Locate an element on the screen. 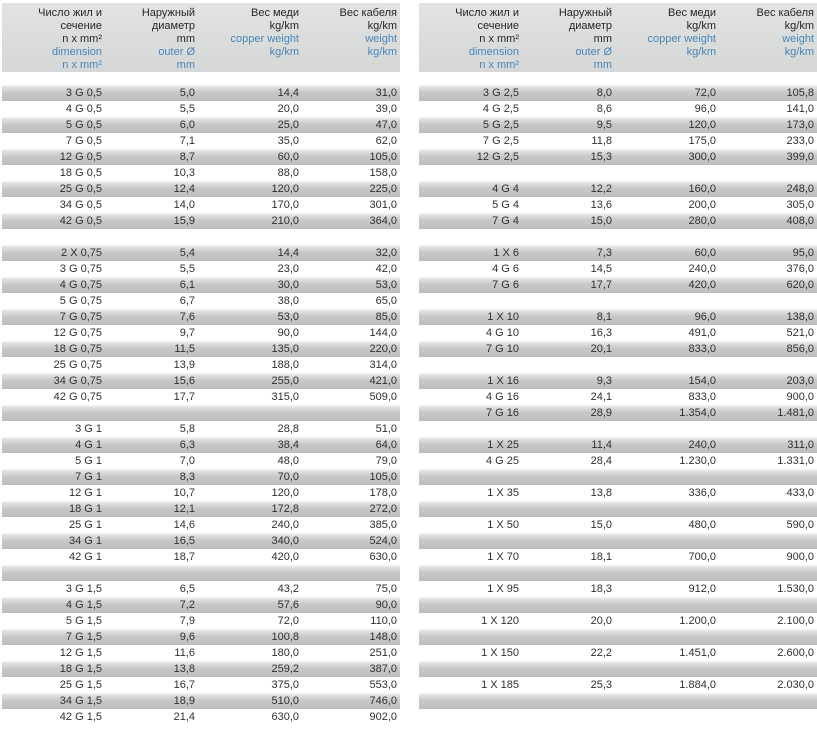 The width and height of the screenshot is (817, 730). cell-copper-weight: 154,0 is located at coordinates (702, 381).